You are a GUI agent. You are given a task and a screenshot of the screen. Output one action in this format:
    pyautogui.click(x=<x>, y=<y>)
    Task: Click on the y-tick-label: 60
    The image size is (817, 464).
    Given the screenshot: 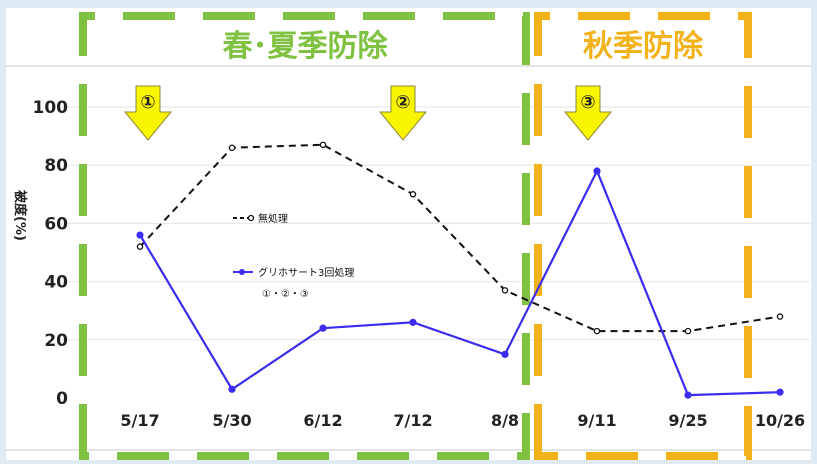 What is the action you would take?
    pyautogui.click(x=56, y=224)
    